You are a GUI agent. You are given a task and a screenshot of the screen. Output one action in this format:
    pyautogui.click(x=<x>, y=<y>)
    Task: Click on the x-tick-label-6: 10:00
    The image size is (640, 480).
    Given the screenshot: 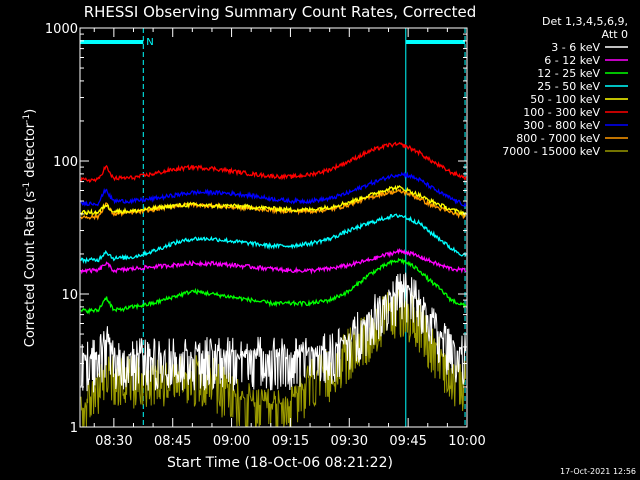 What is the action you would take?
    pyautogui.click(x=466, y=441)
    